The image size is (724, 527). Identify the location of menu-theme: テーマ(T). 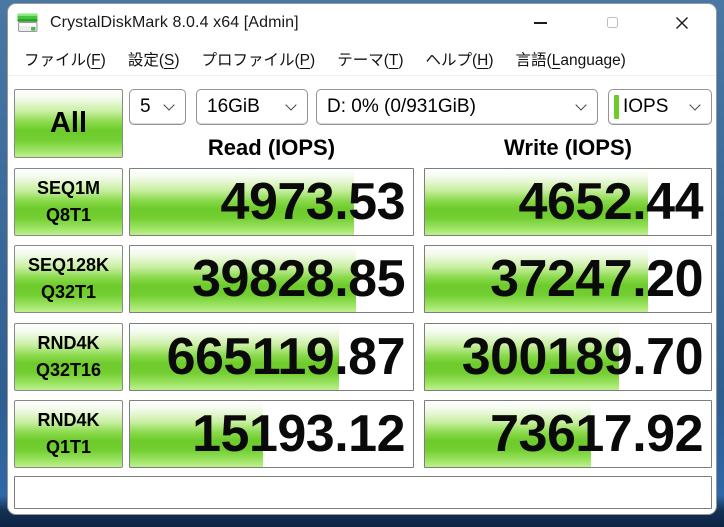
(370, 59).